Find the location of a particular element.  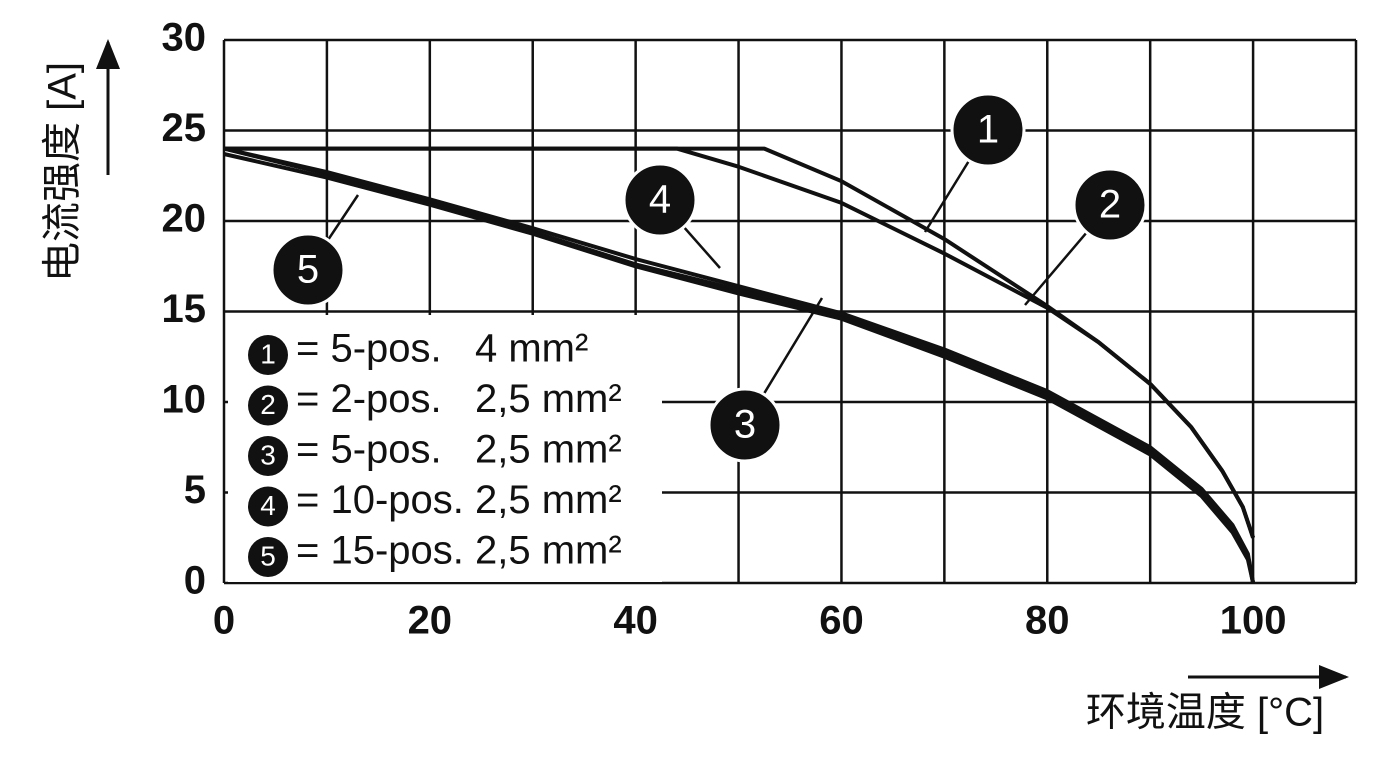

callout-number: 2 is located at coordinates (1110, 205).